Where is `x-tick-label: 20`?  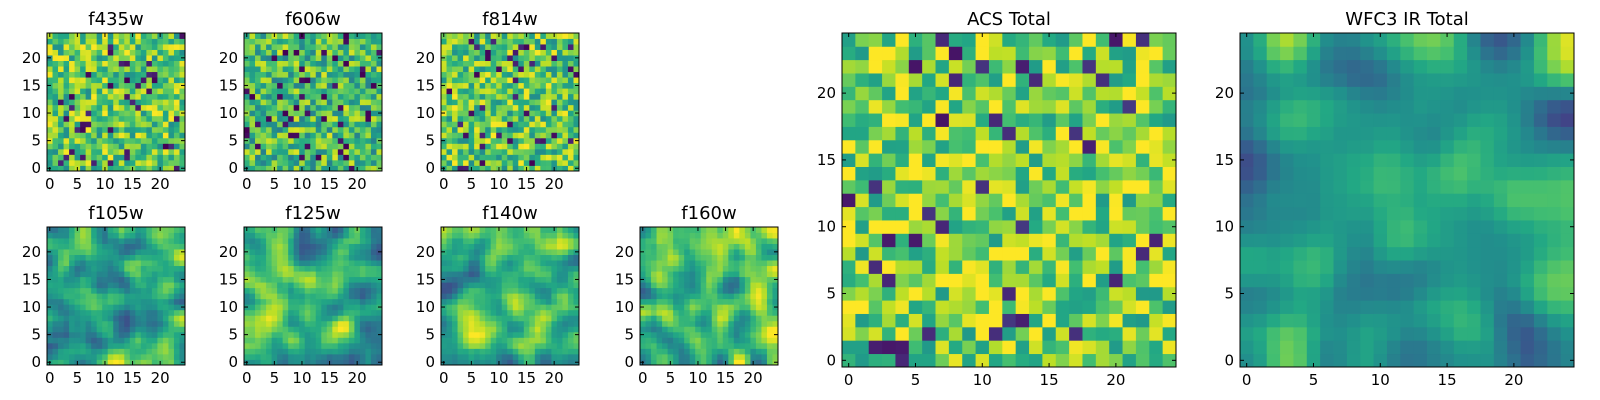 x-tick-label: 20 is located at coordinates (554, 184).